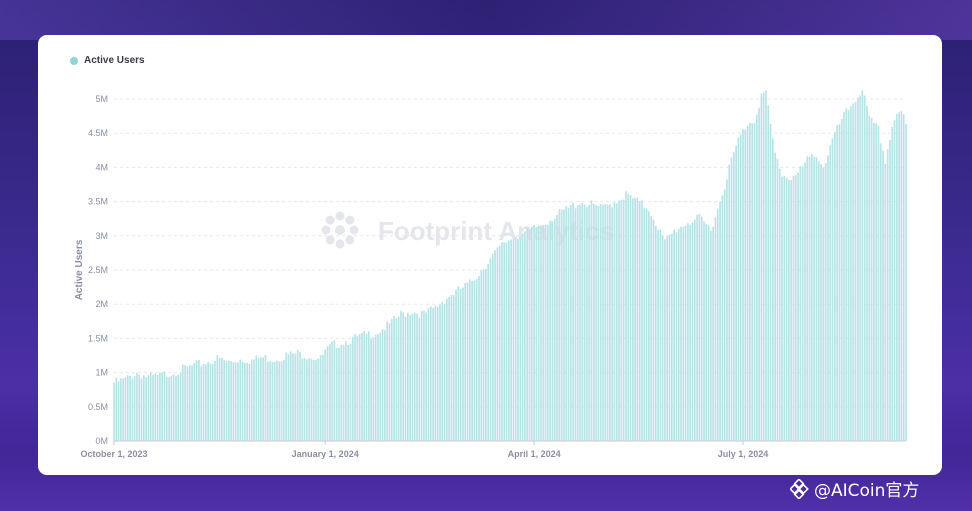 This screenshot has width=972, height=511. I want to click on y-tick-label: 1.5M, so click(98, 338).